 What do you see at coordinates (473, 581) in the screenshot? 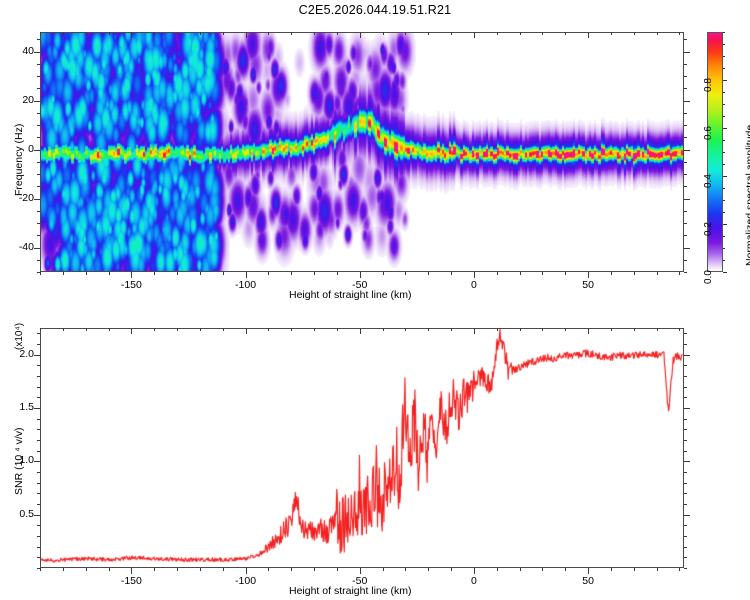
I see `snr-x-tick-label: 0` at bounding box center [473, 581].